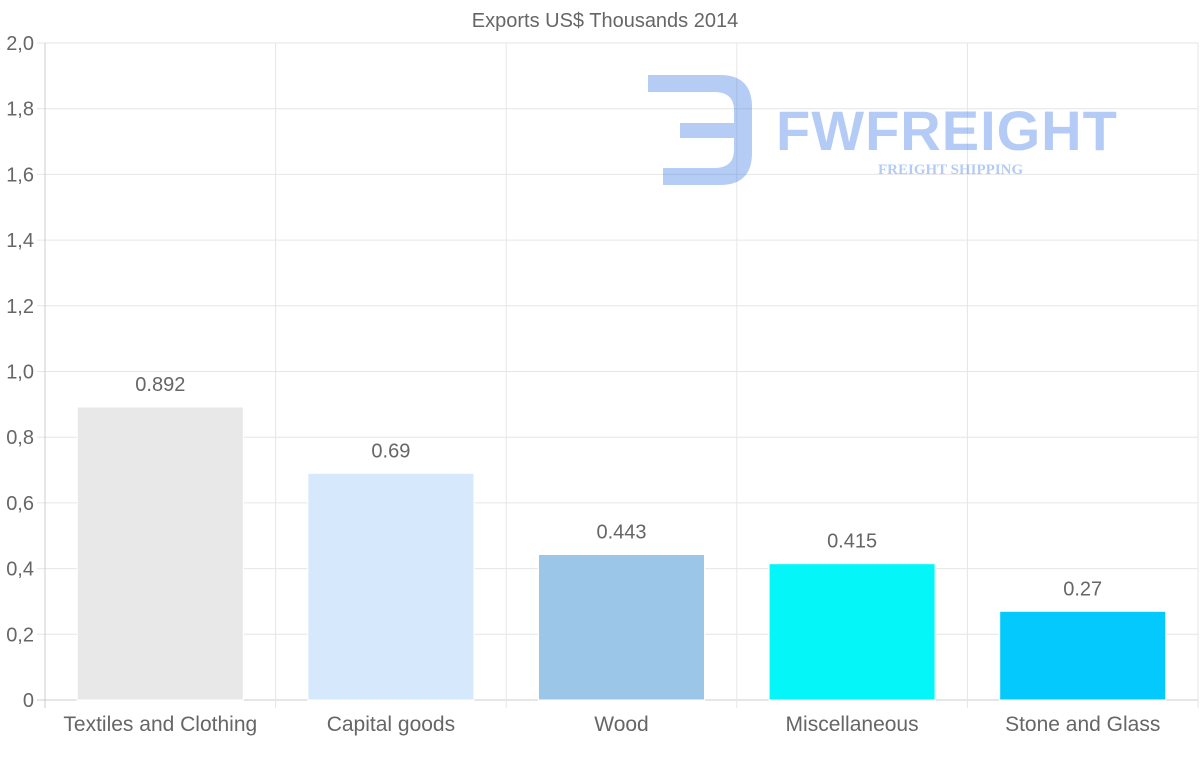 The width and height of the screenshot is (1200, 763). I want to click on y-tick-label: 2,0, so click(20, 44).